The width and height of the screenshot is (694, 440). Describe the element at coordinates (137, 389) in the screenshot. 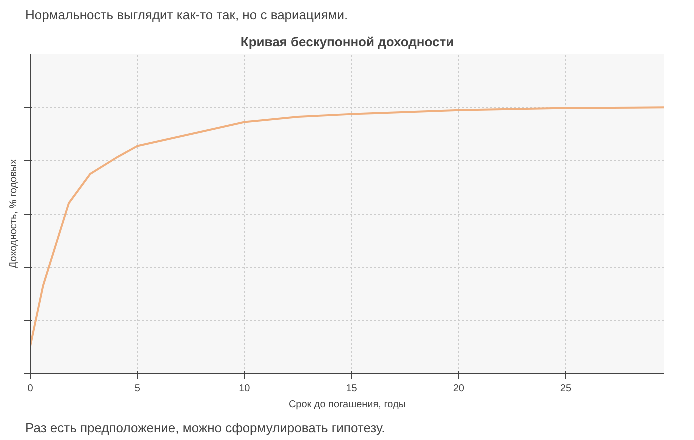

I see `x-tick-label: 5` at that location.